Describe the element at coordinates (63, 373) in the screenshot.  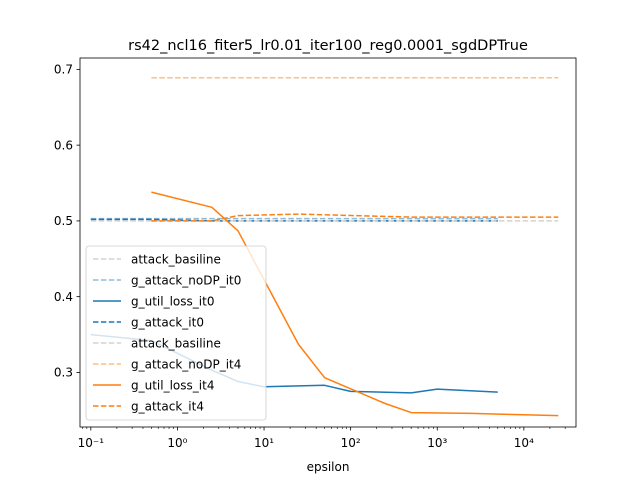
I see `y-tick-label: 0.3` at that location.